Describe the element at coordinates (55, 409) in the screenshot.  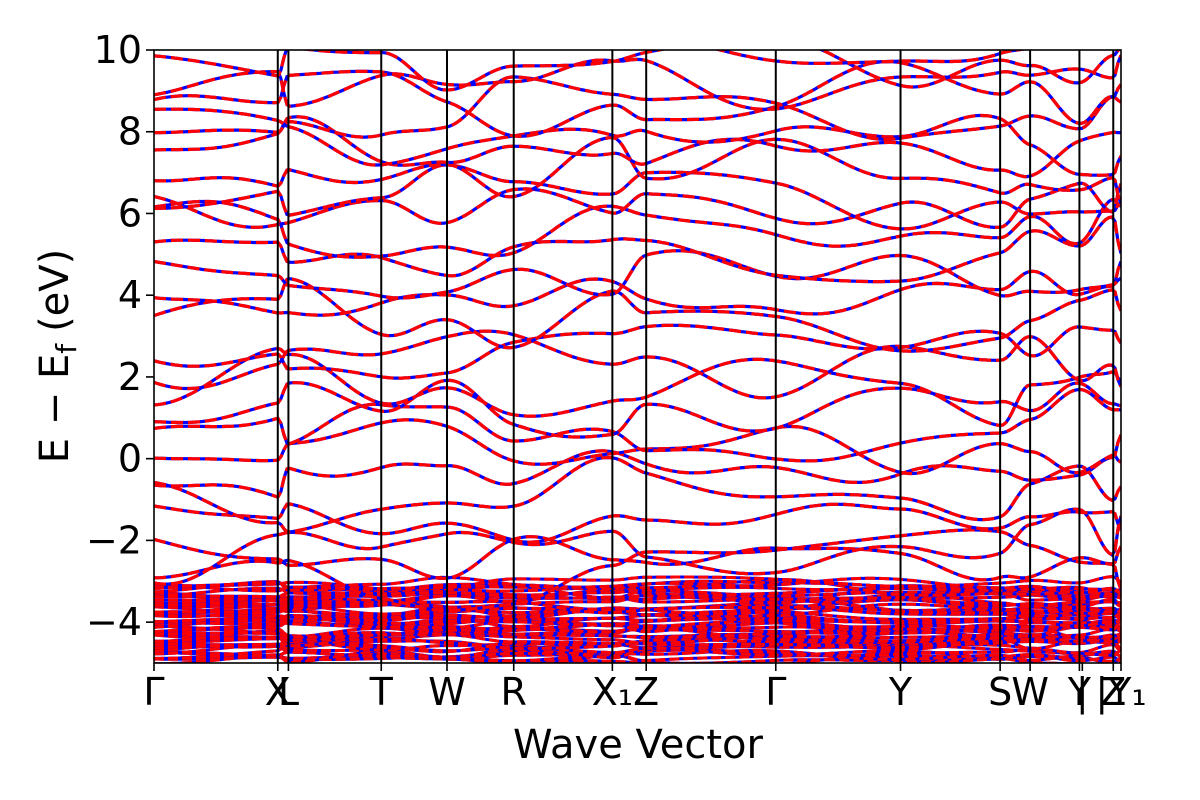
I see `y-axis-label-main: E − E` at that location.